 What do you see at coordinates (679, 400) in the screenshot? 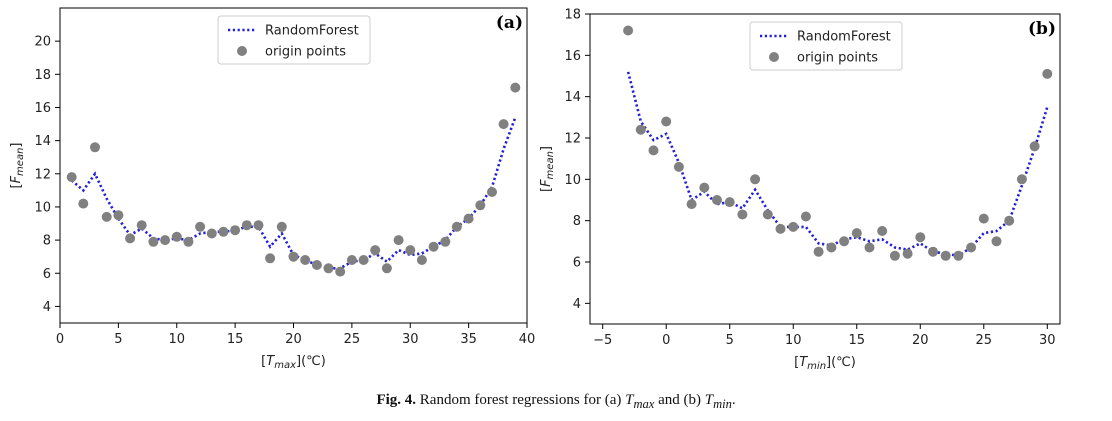
I see `caption-text-2: and (b)` at bounding box center [679, 400].